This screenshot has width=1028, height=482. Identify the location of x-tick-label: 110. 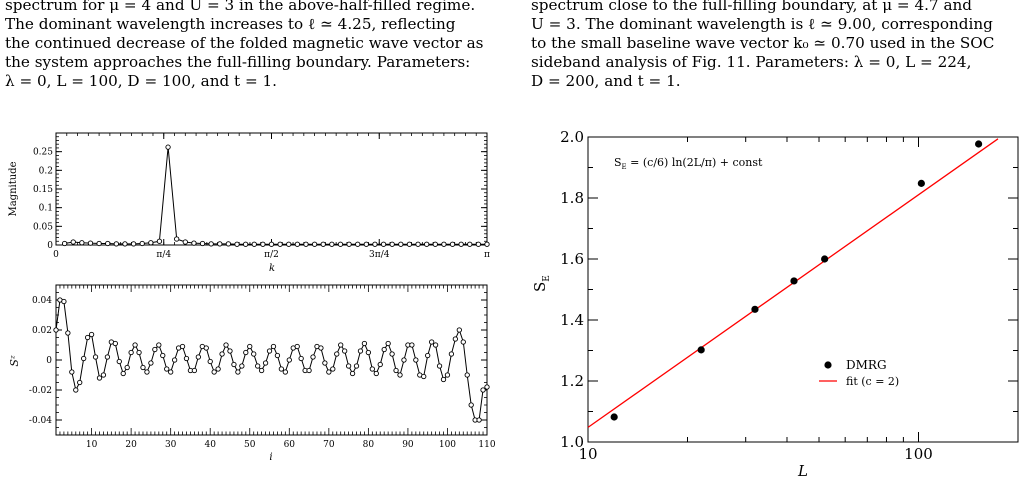
(486, 445).